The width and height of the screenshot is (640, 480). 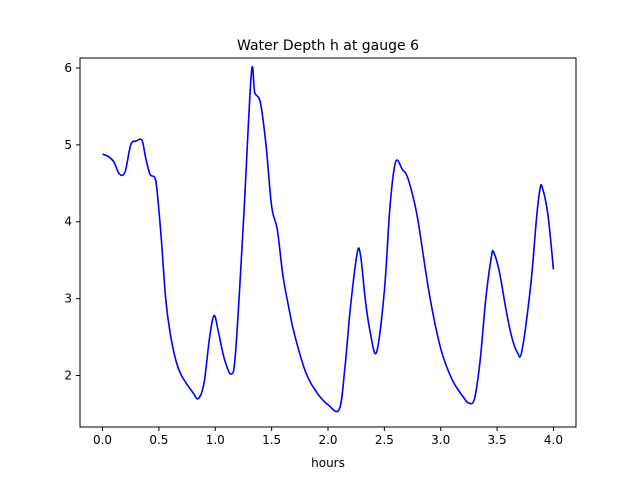 I want to click on x-tick-label: 3.0, so click(x=440, y=440).